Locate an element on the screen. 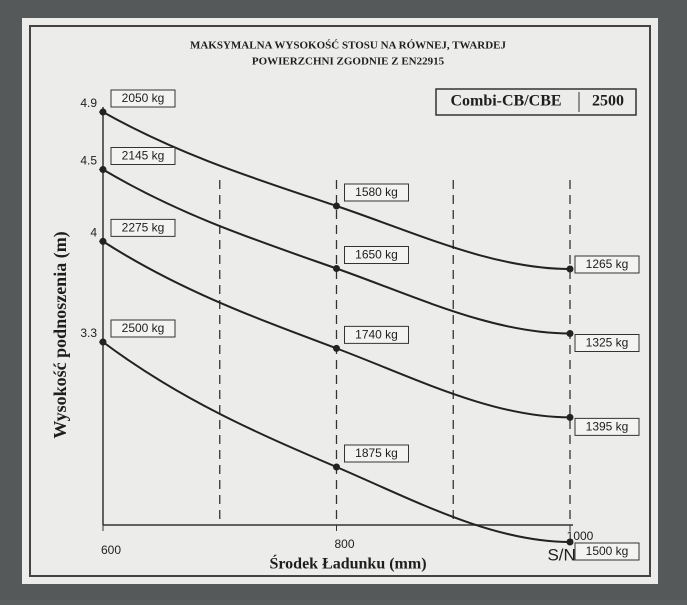 The image size is (687, 605). title-line: POWIERZCHNI ZGODNIE Z EN22915 is located at coordinates (348, 62).